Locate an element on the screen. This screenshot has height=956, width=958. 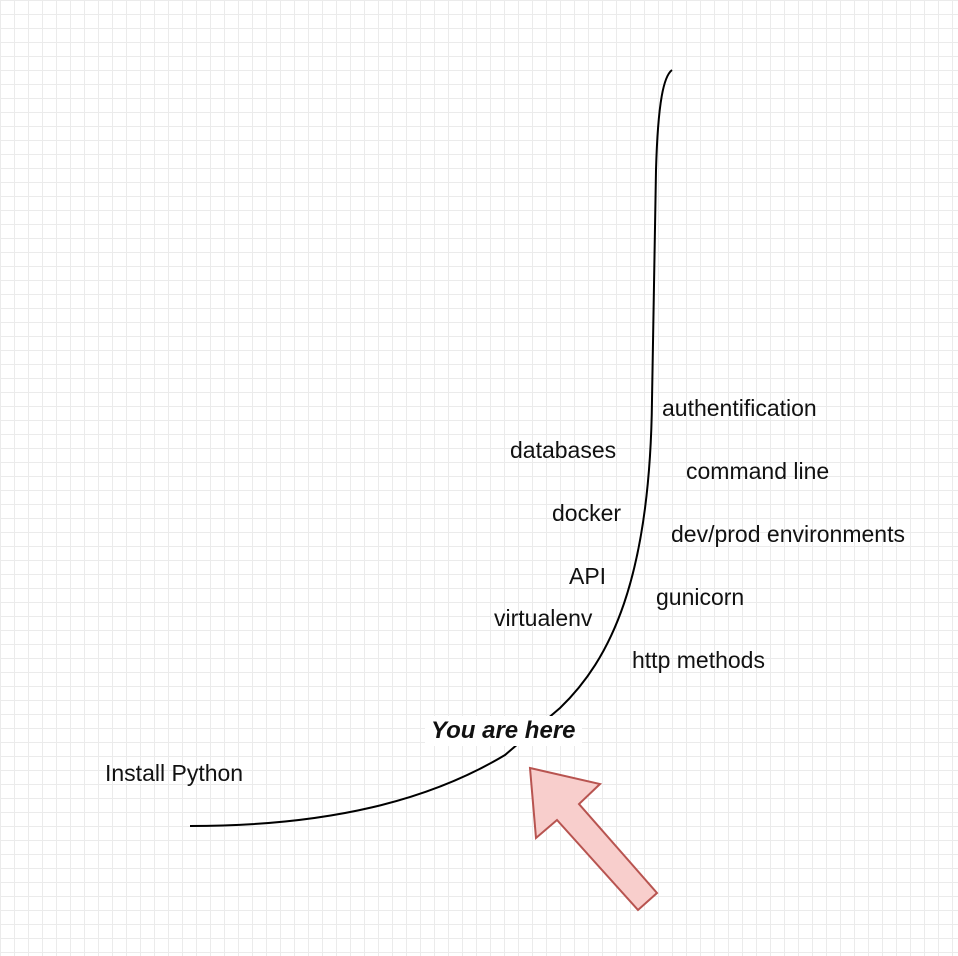
topic-gunicorn: gunicorn is located at coordinates (700, 597).